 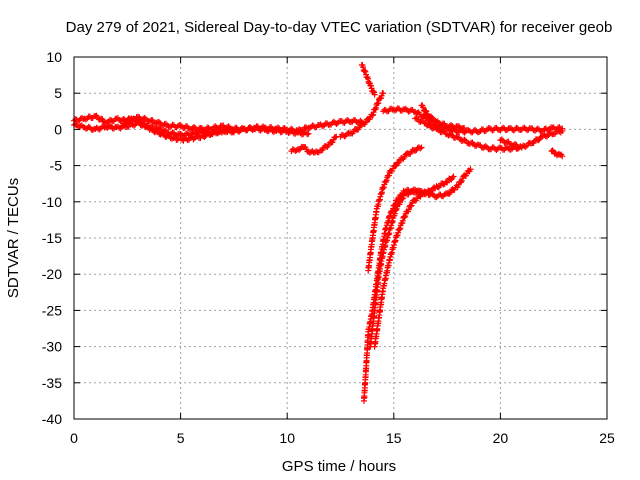 I want to click on series-sat-n, so click(x=408, y=288).